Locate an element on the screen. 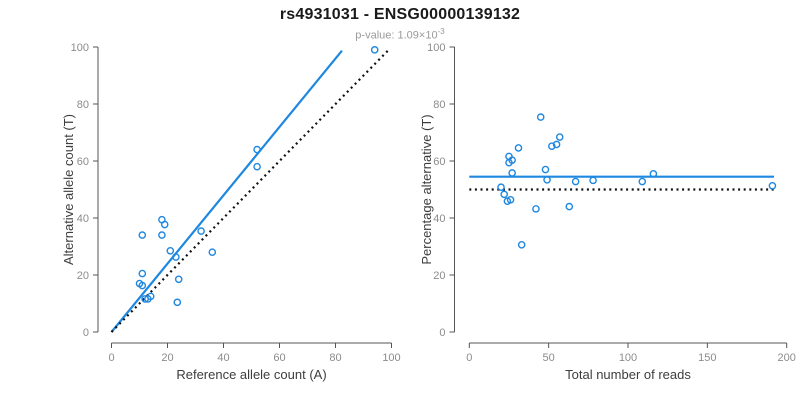 This screenshot has height=400, width=800. x-tick-label: 60 is located at coordinates (279, 358).